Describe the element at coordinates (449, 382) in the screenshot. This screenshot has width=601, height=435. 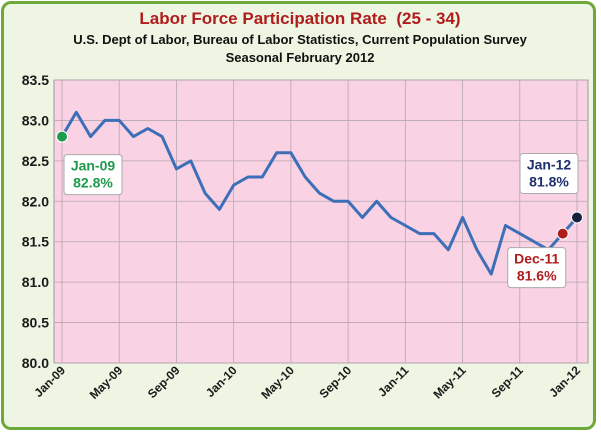
I see `x-tick-label: May-11` at that location.